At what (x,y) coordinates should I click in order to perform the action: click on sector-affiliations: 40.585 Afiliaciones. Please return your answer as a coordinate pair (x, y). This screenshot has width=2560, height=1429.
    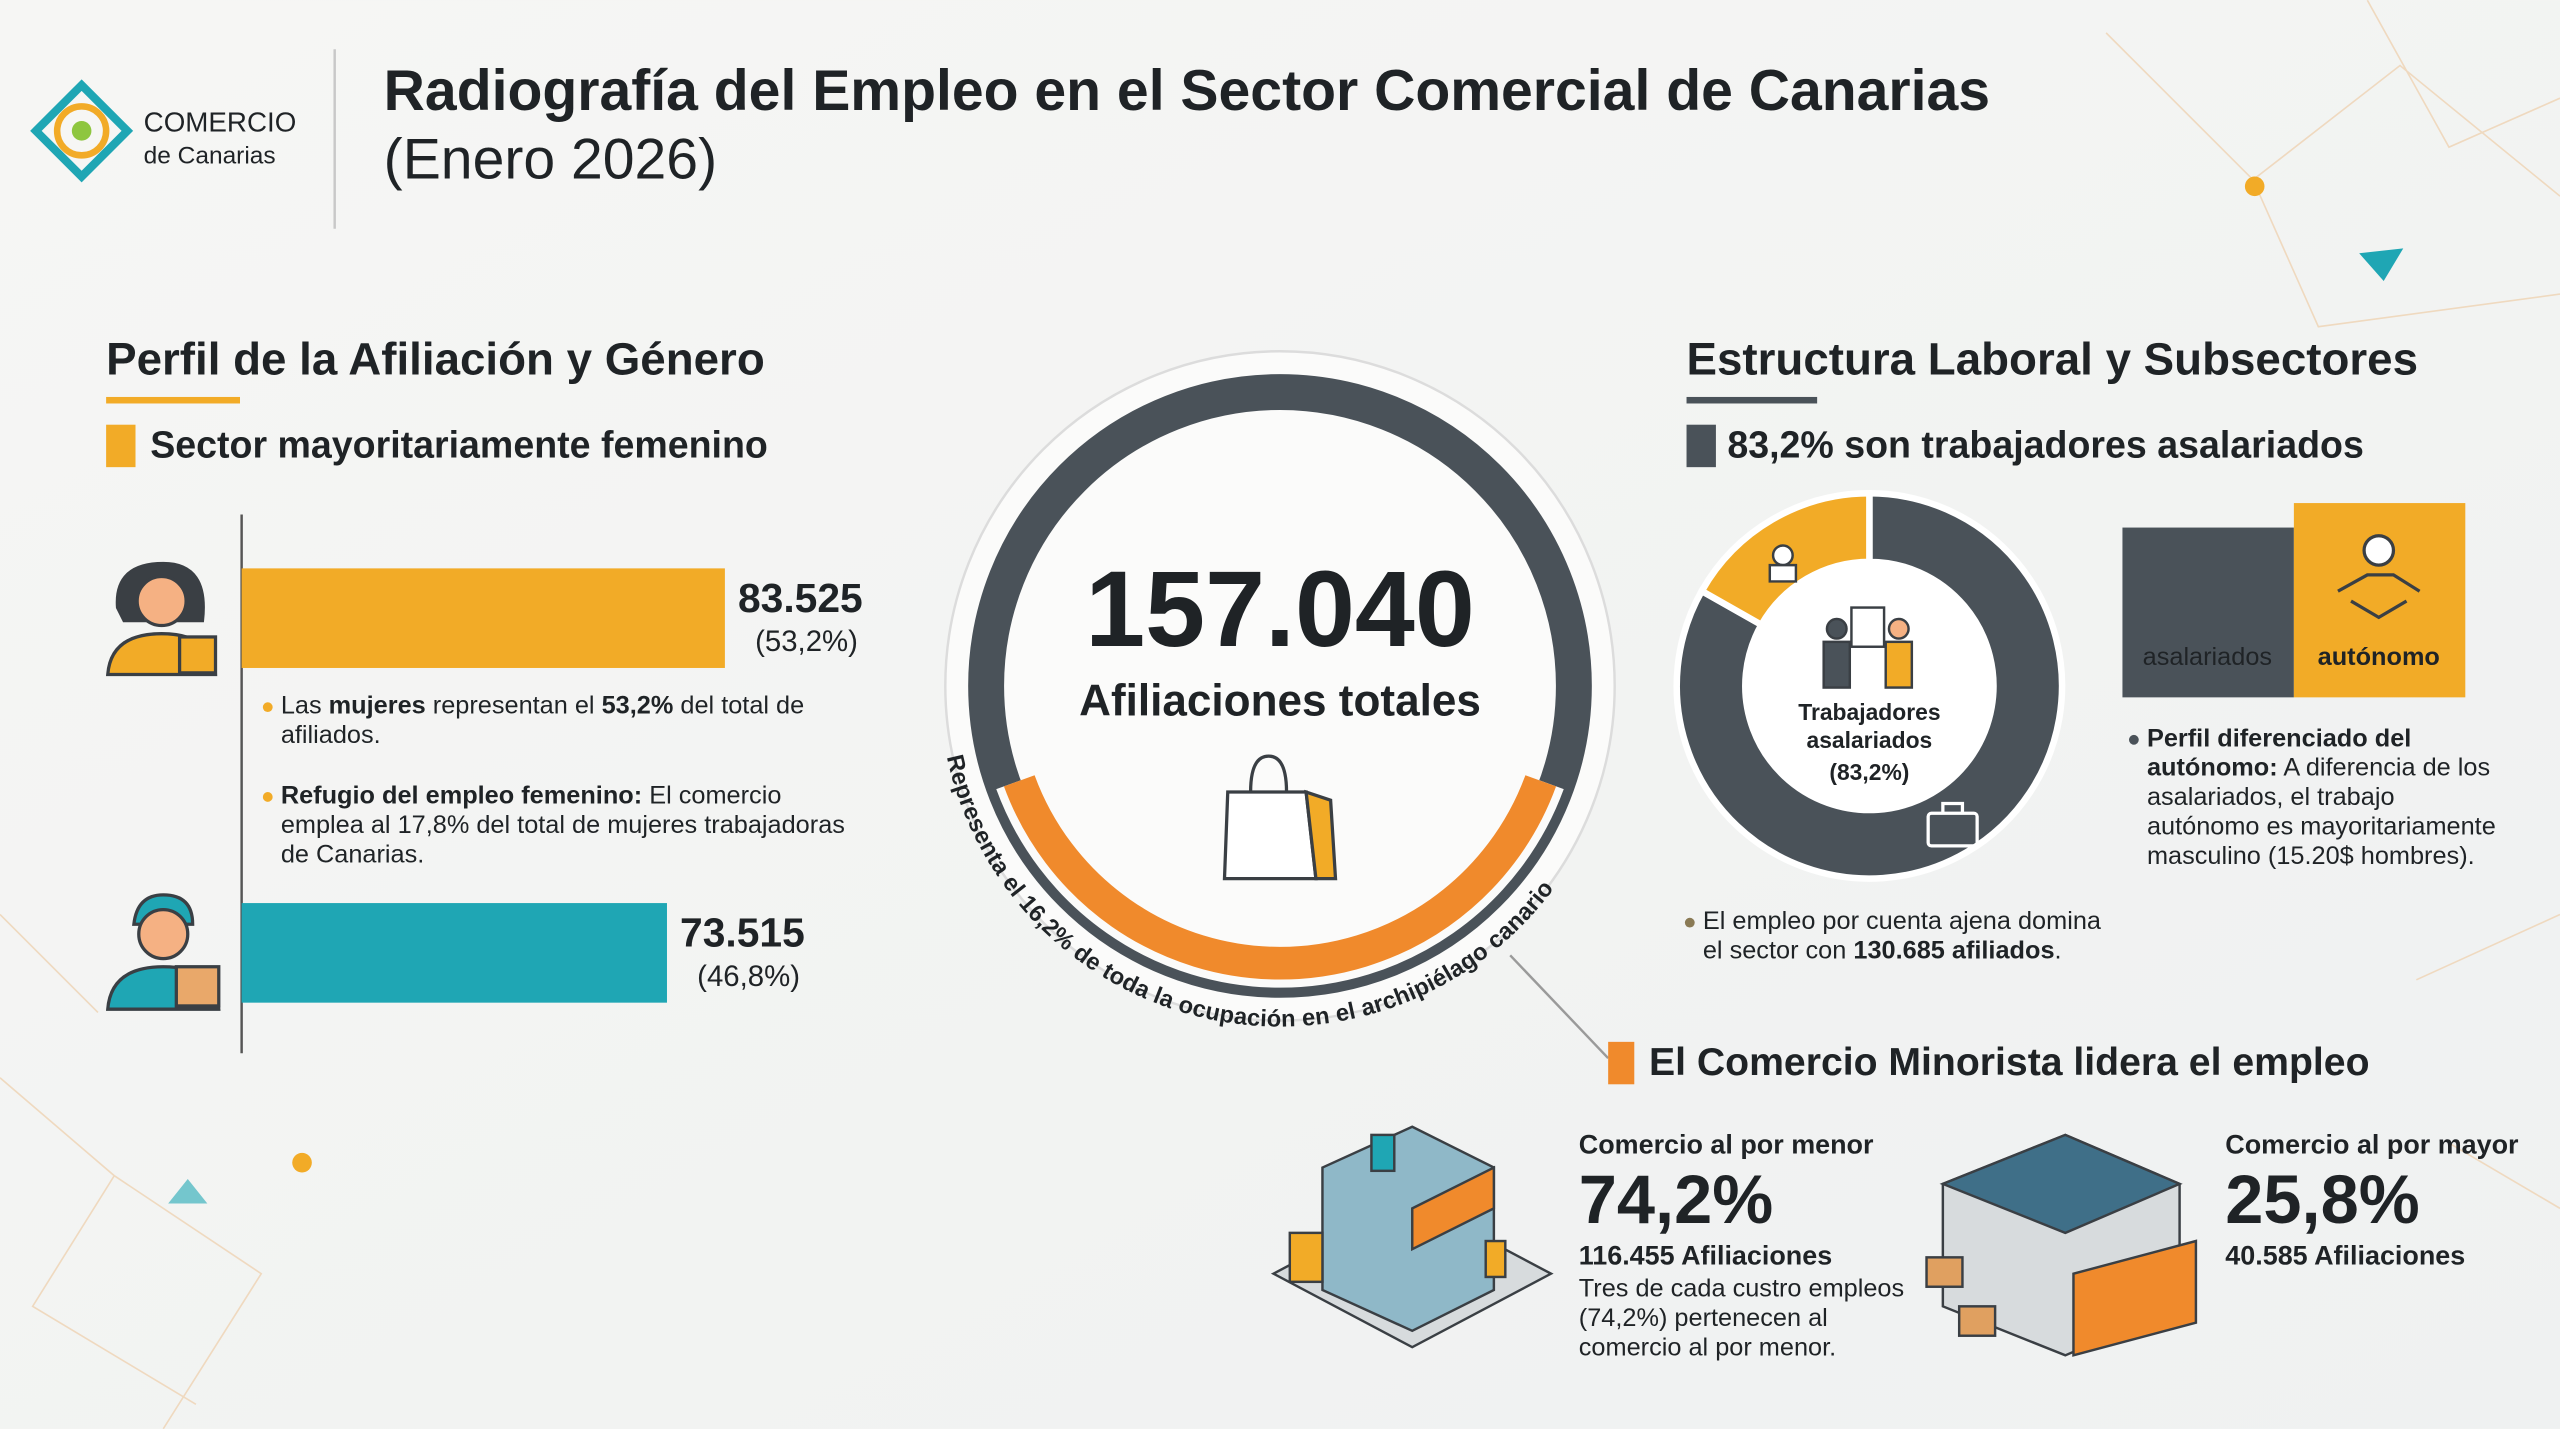
    Looking at the image, I should click on (2345, 1255).